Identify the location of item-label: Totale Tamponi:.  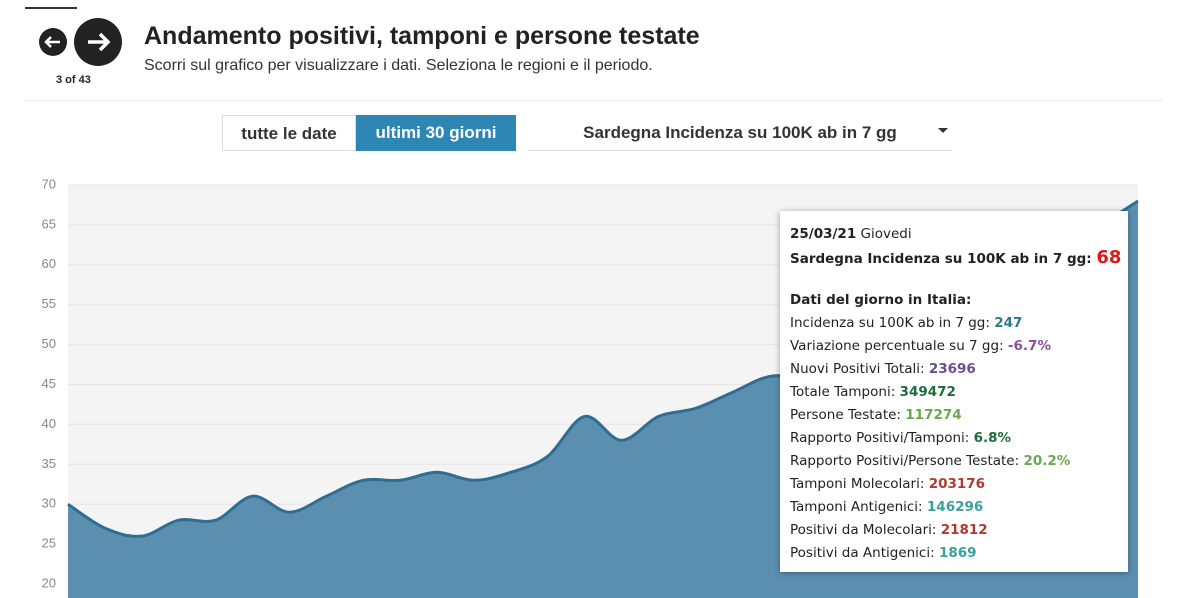
(843, 392).